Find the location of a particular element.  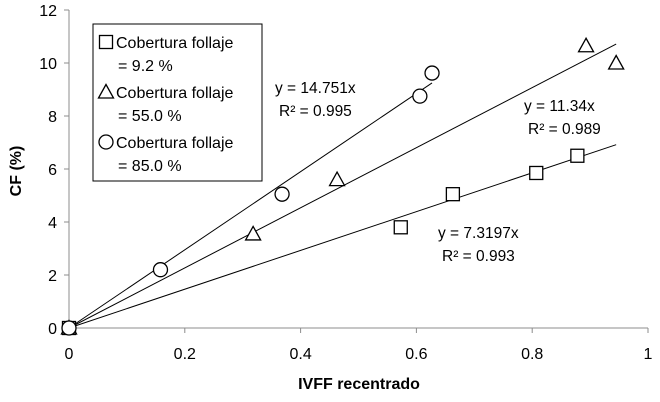

fit-r2-triangle: R² = 0.989 is located at coordinates (564, 129).